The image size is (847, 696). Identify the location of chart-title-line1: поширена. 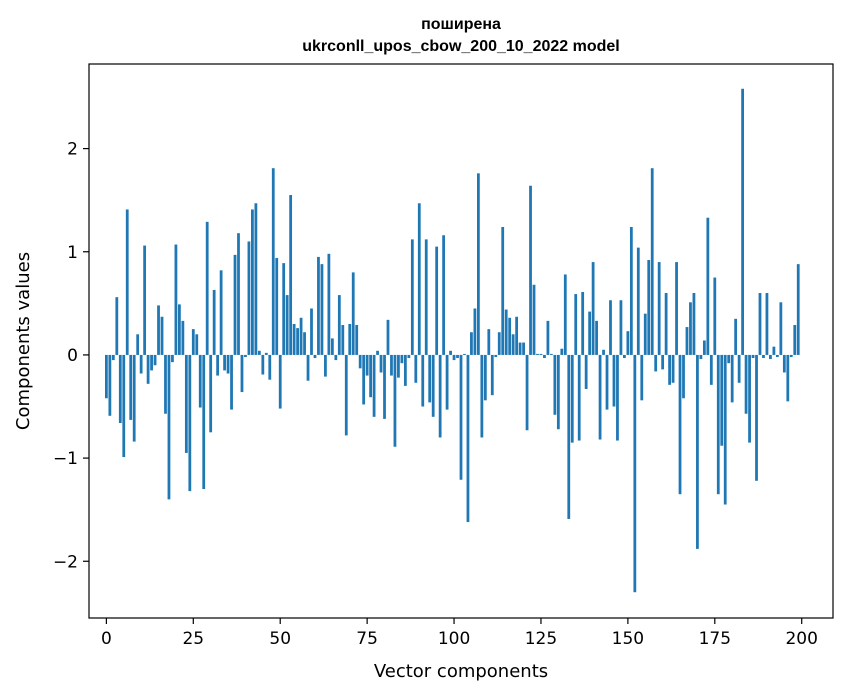
(461, 24).